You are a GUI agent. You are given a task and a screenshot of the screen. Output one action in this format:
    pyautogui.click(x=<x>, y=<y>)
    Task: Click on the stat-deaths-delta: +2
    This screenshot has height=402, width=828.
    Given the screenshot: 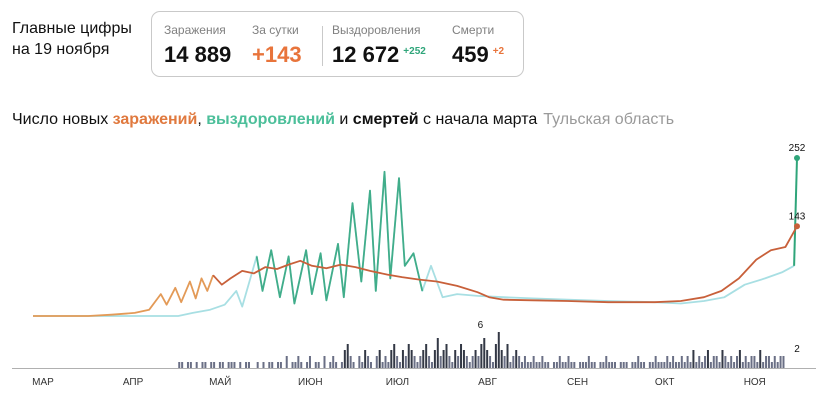 What is the action you would take?
    pyautogui.click(x=498, y=51)
    